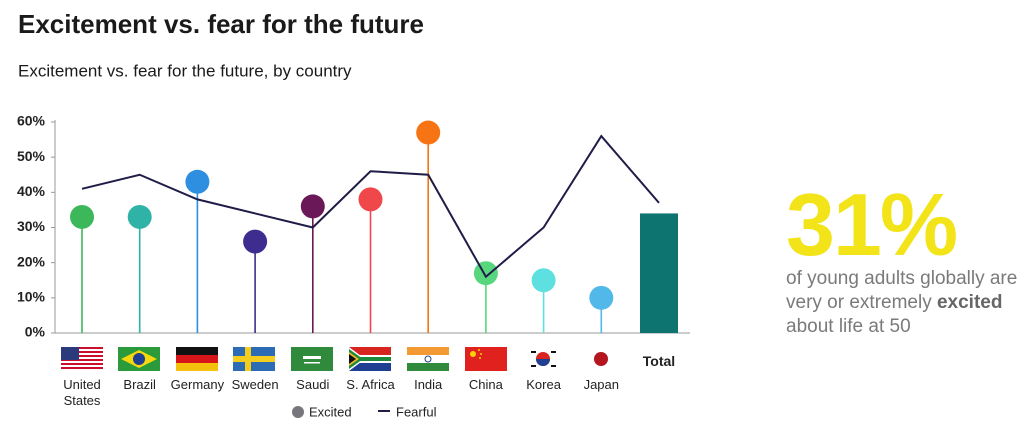  Describe the element at coordinates (31, 121) in the screenshot. I see `y-tick-label: 60%` at that location.